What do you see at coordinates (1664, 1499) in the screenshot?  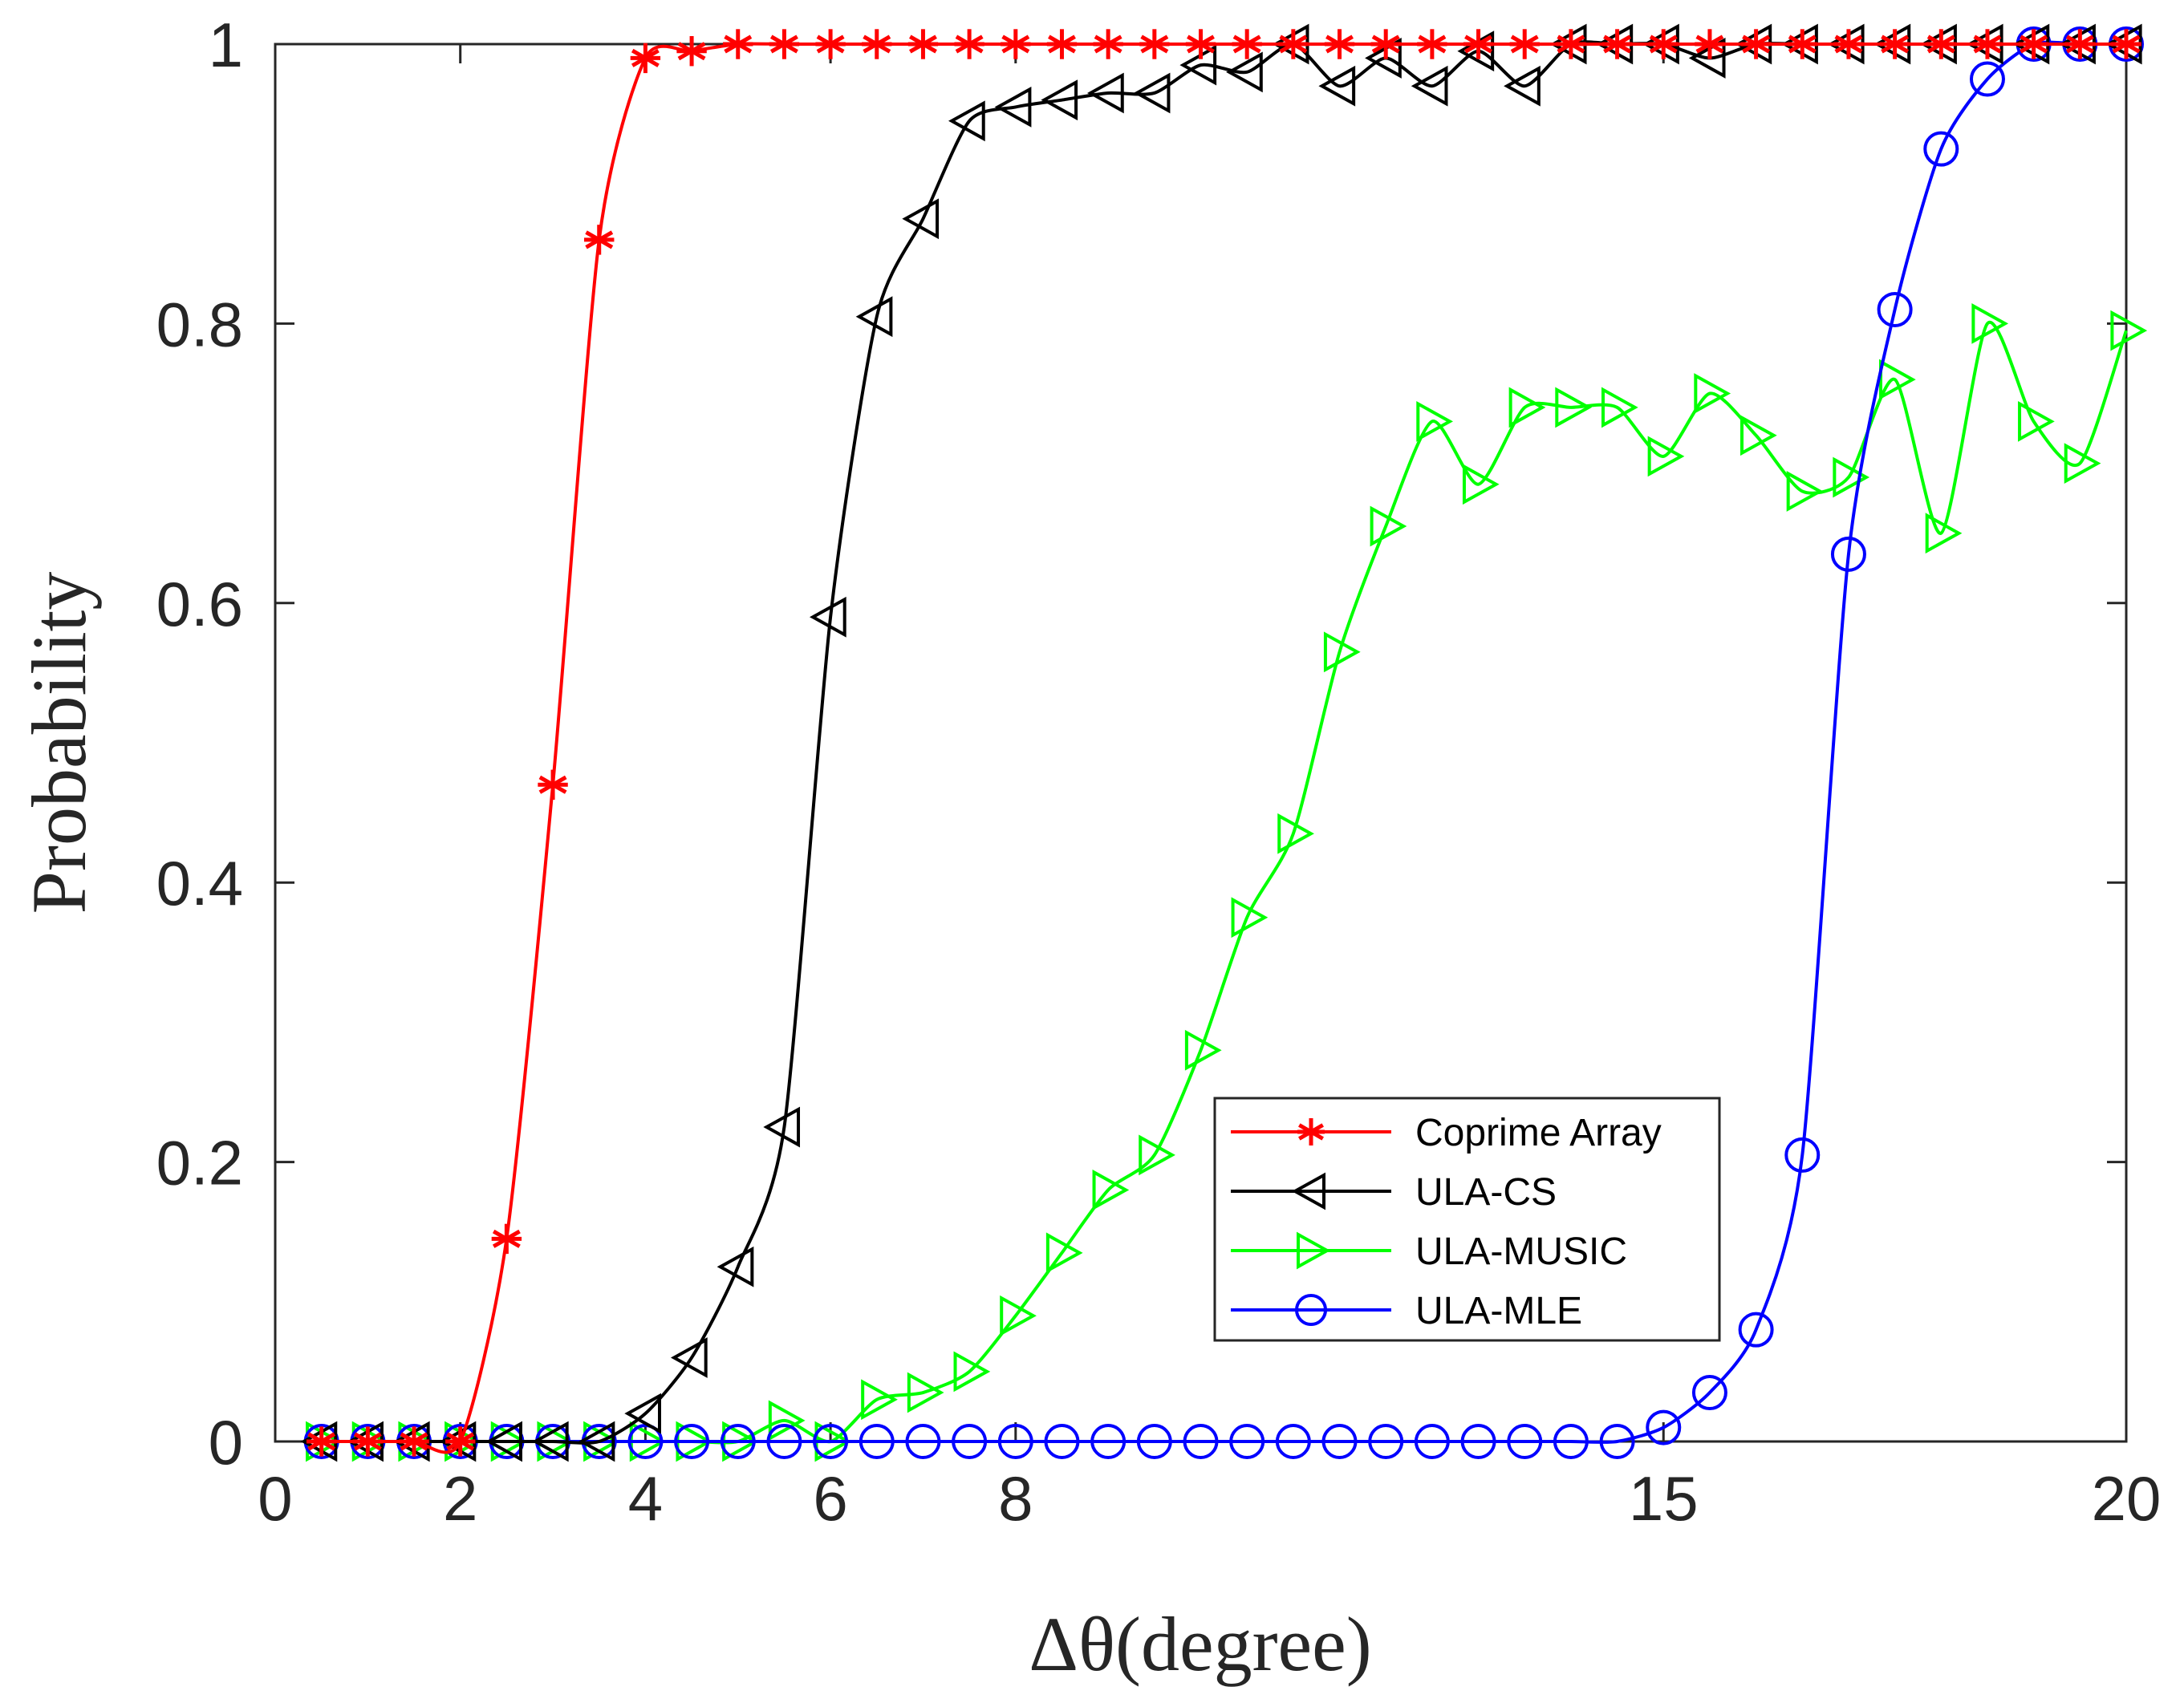 I see `x-tick-label: 15` at bounding box center [1664, 1499].